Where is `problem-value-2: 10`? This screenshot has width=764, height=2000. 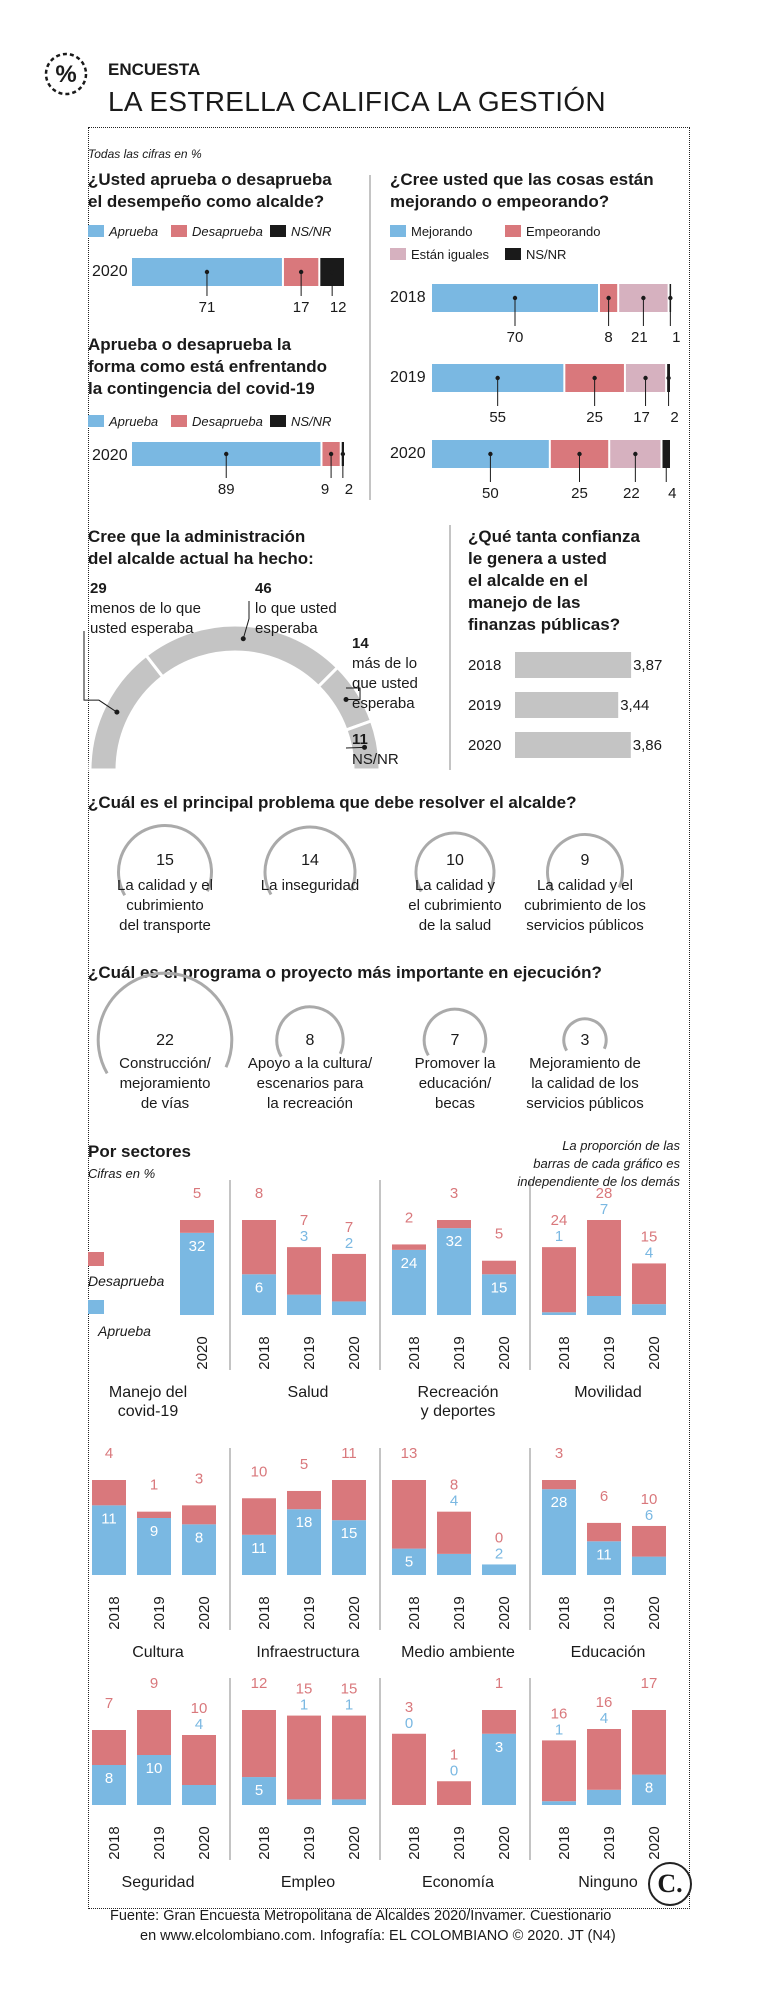
problem-value-2: 10 is located at coordinates (455, 860).